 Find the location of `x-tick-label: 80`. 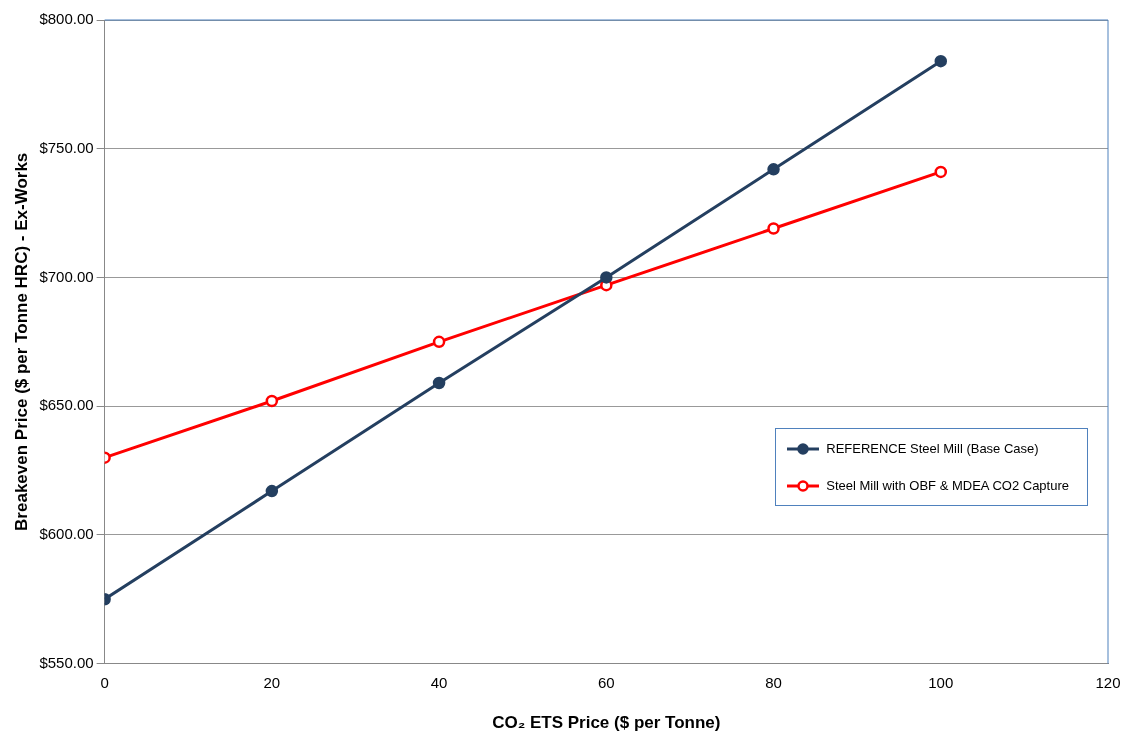

x-tick-label: 80 is located at coordinates (773, 682).